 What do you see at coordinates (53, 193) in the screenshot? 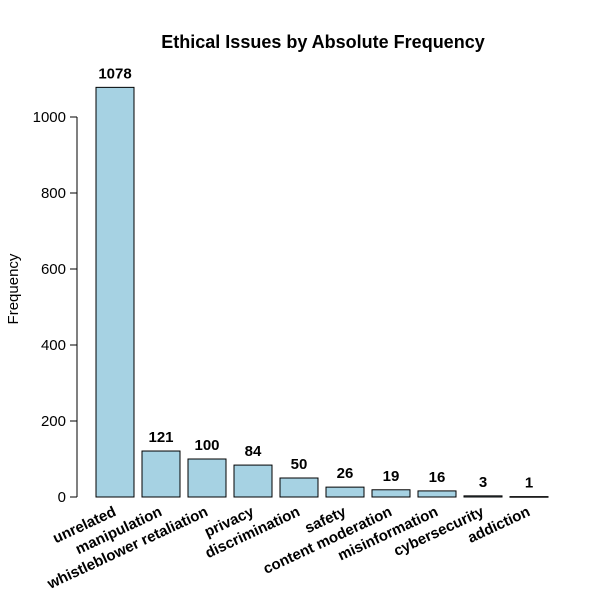
I see `y-tick-label: 800` at bounding box center [53, 193].